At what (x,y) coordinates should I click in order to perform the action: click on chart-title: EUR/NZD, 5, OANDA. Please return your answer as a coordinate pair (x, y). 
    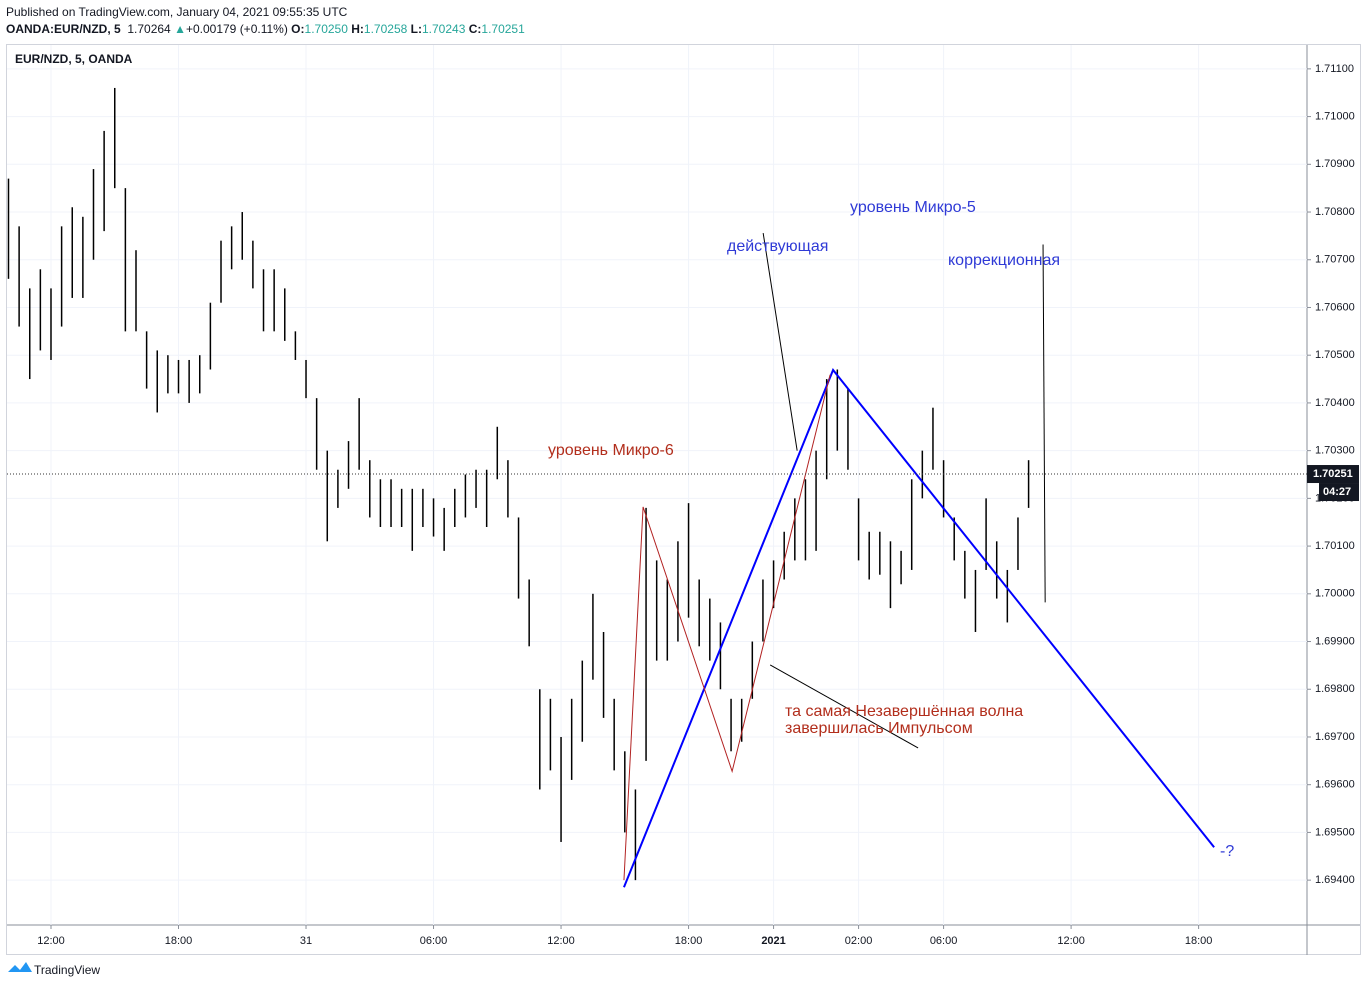
    Looking at the image, I should click on (74, 59).